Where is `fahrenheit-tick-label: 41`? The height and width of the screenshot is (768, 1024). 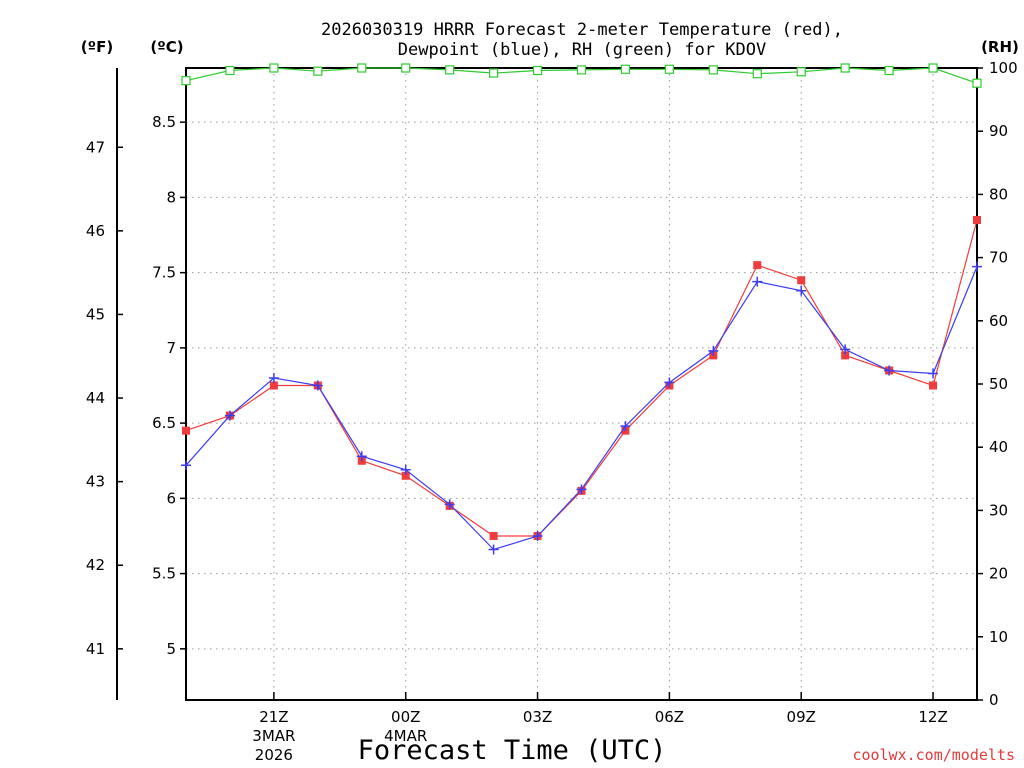
fahrenheit-tick-label: 41 is located at coordinates (95, 649).